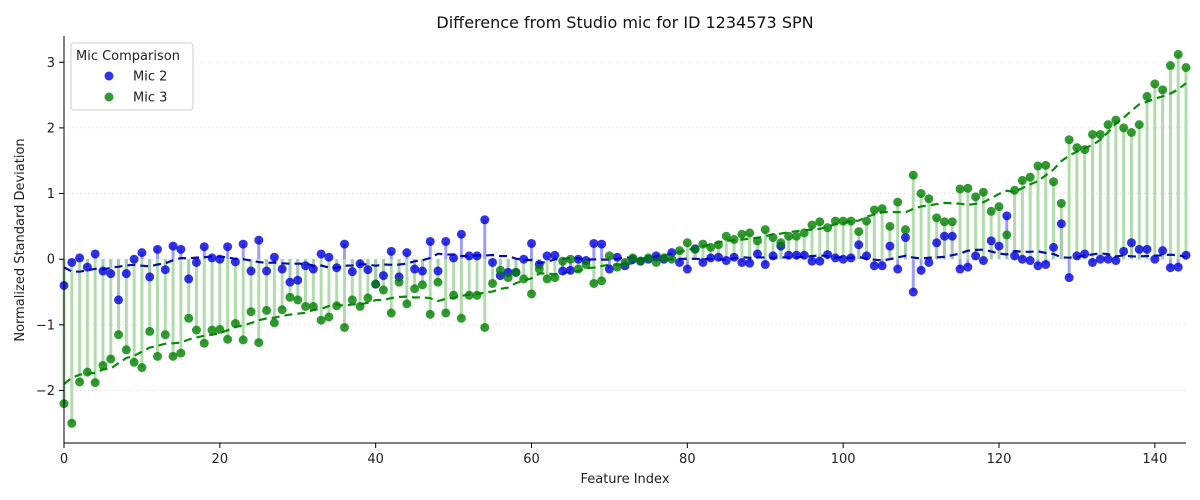 The height and width of the screenshot is (500, 1200). I want to click on x-tick-label: 100, so click(843, 459).